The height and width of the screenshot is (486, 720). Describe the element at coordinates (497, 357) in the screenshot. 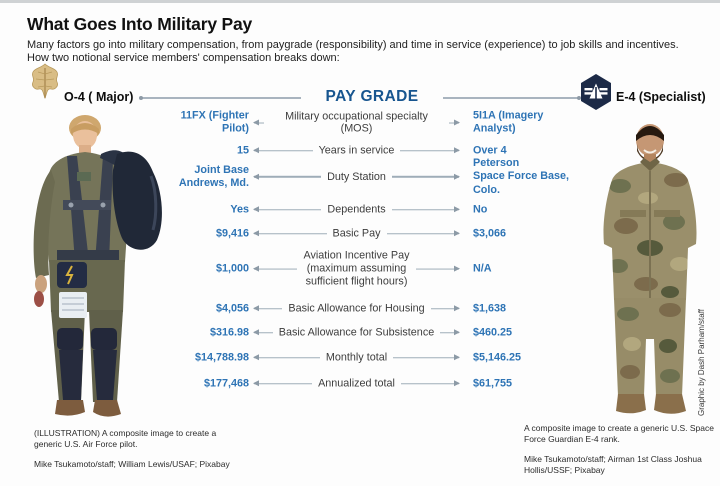

I see `specialist-value: $5,146.25` at that location.